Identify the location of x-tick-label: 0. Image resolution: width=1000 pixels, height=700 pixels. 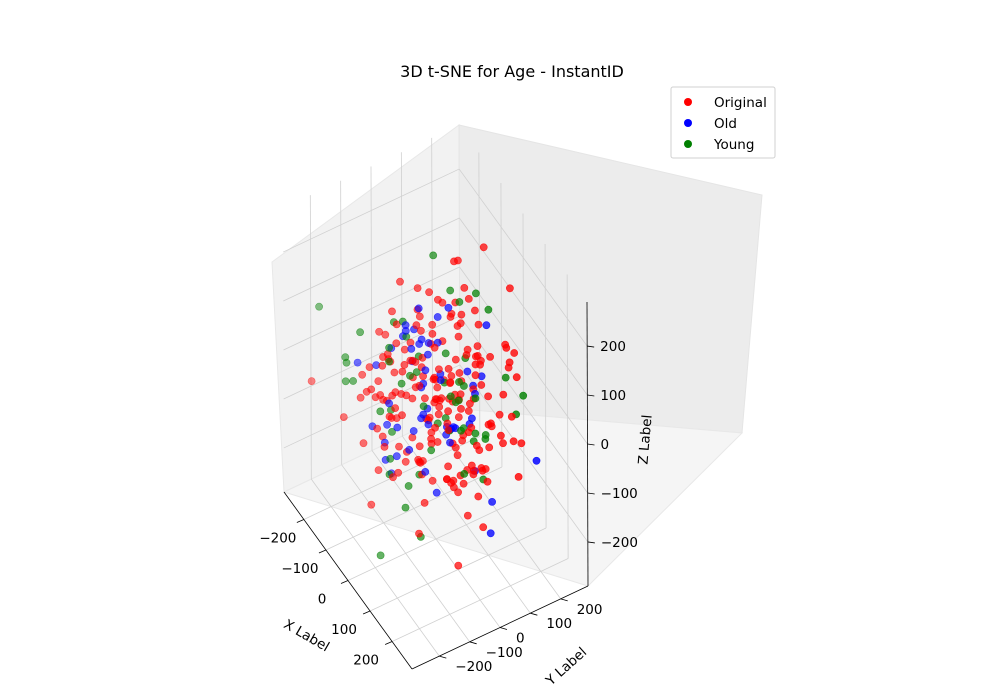
(322, 600).